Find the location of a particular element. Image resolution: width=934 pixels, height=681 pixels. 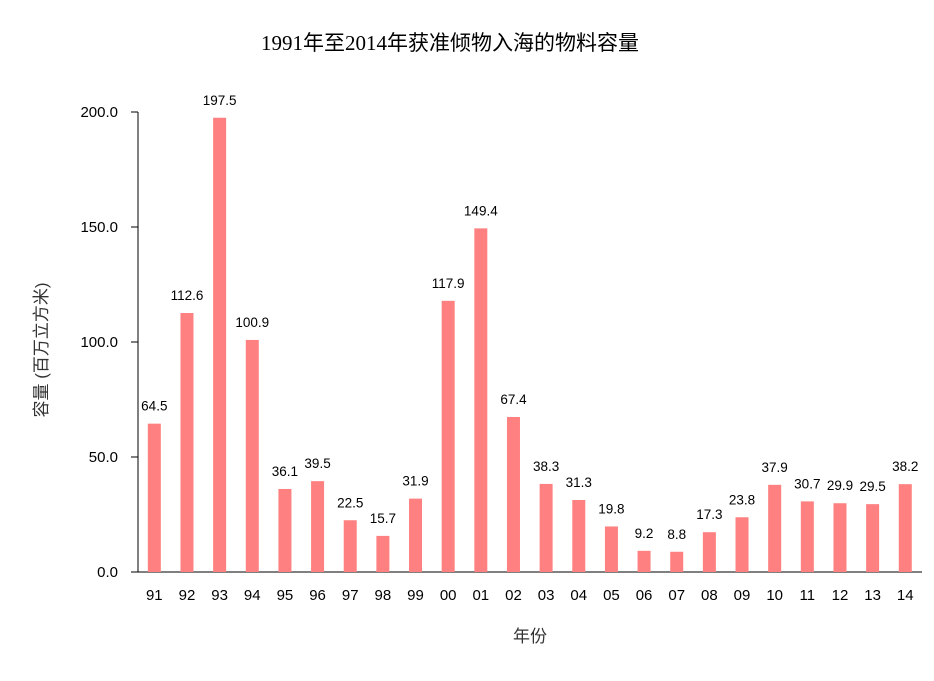

data-label-98: 15.7 is located at coordinates (383, 518).